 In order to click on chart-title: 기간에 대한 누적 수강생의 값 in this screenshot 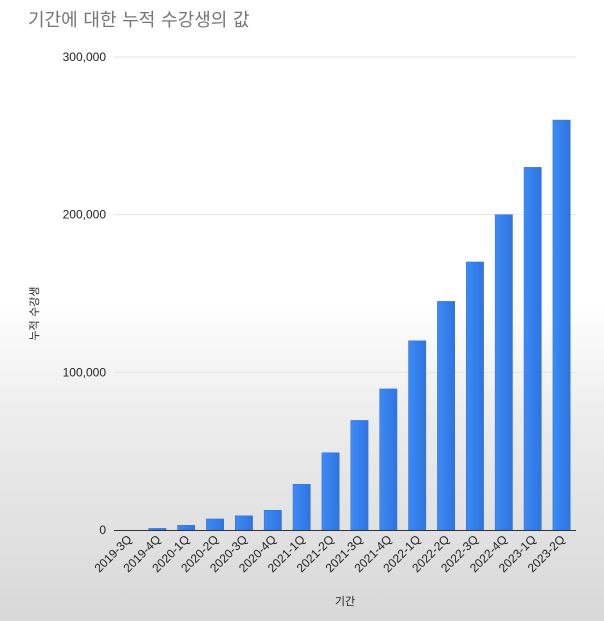, I will do `click(139, 20)`.